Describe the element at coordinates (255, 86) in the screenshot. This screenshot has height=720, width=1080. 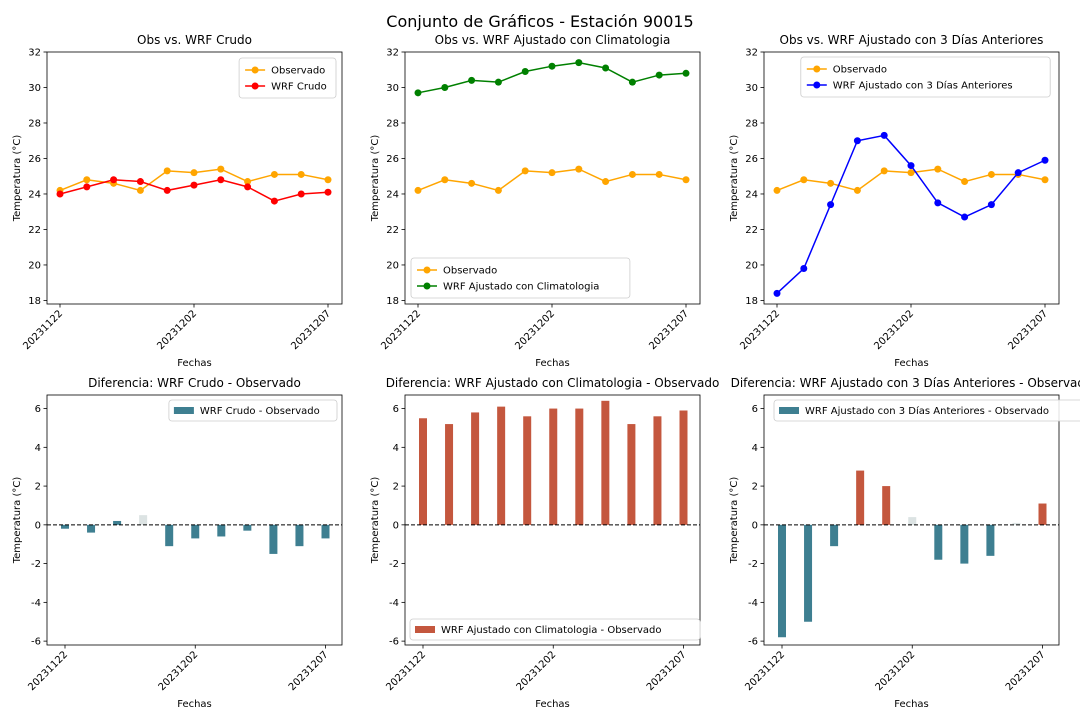
I see `legend-marker-swatch` at that location.